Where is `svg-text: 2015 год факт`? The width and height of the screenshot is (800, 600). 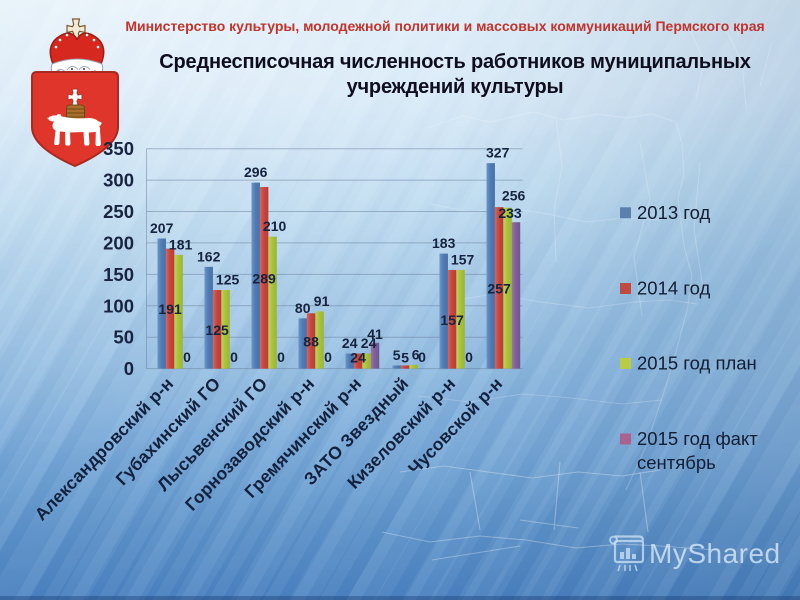
svg-text: 2015 год факт is located at coordinates (697, 438).